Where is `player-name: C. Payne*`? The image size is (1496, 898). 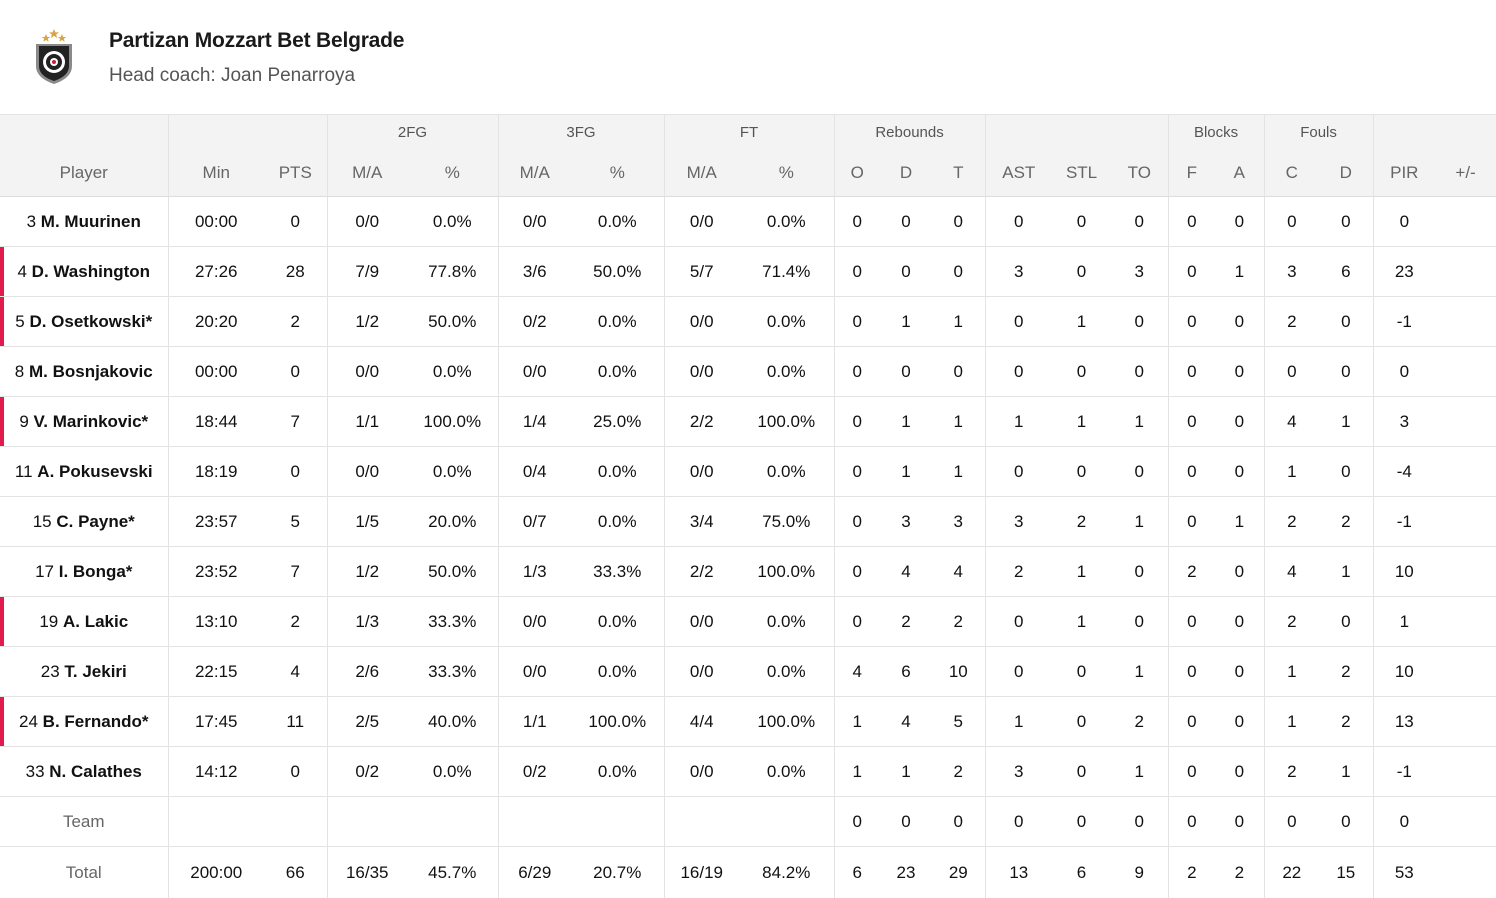 player-name: C. Payne* is located at coordinates (95, 521).